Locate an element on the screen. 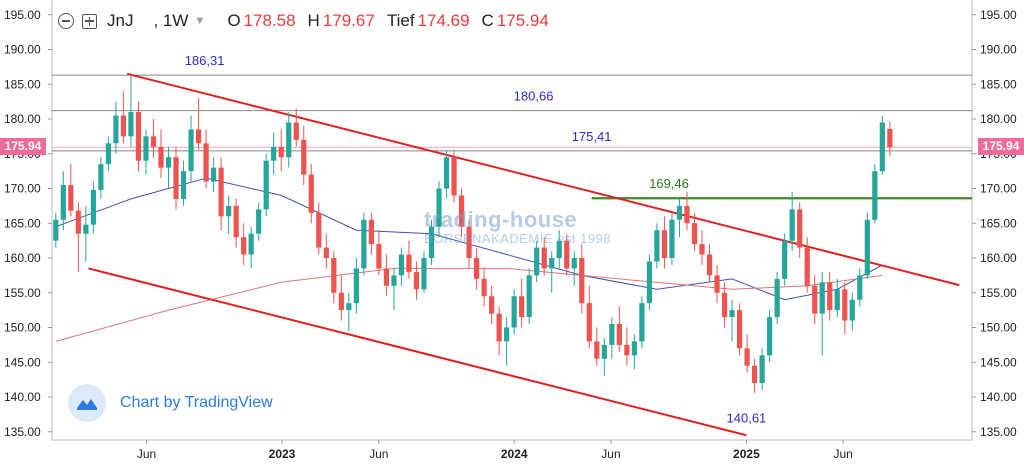 The height and width of the screenshot is (465, 1024). tradingview-logo-icon is located at coordinates (87, 403).